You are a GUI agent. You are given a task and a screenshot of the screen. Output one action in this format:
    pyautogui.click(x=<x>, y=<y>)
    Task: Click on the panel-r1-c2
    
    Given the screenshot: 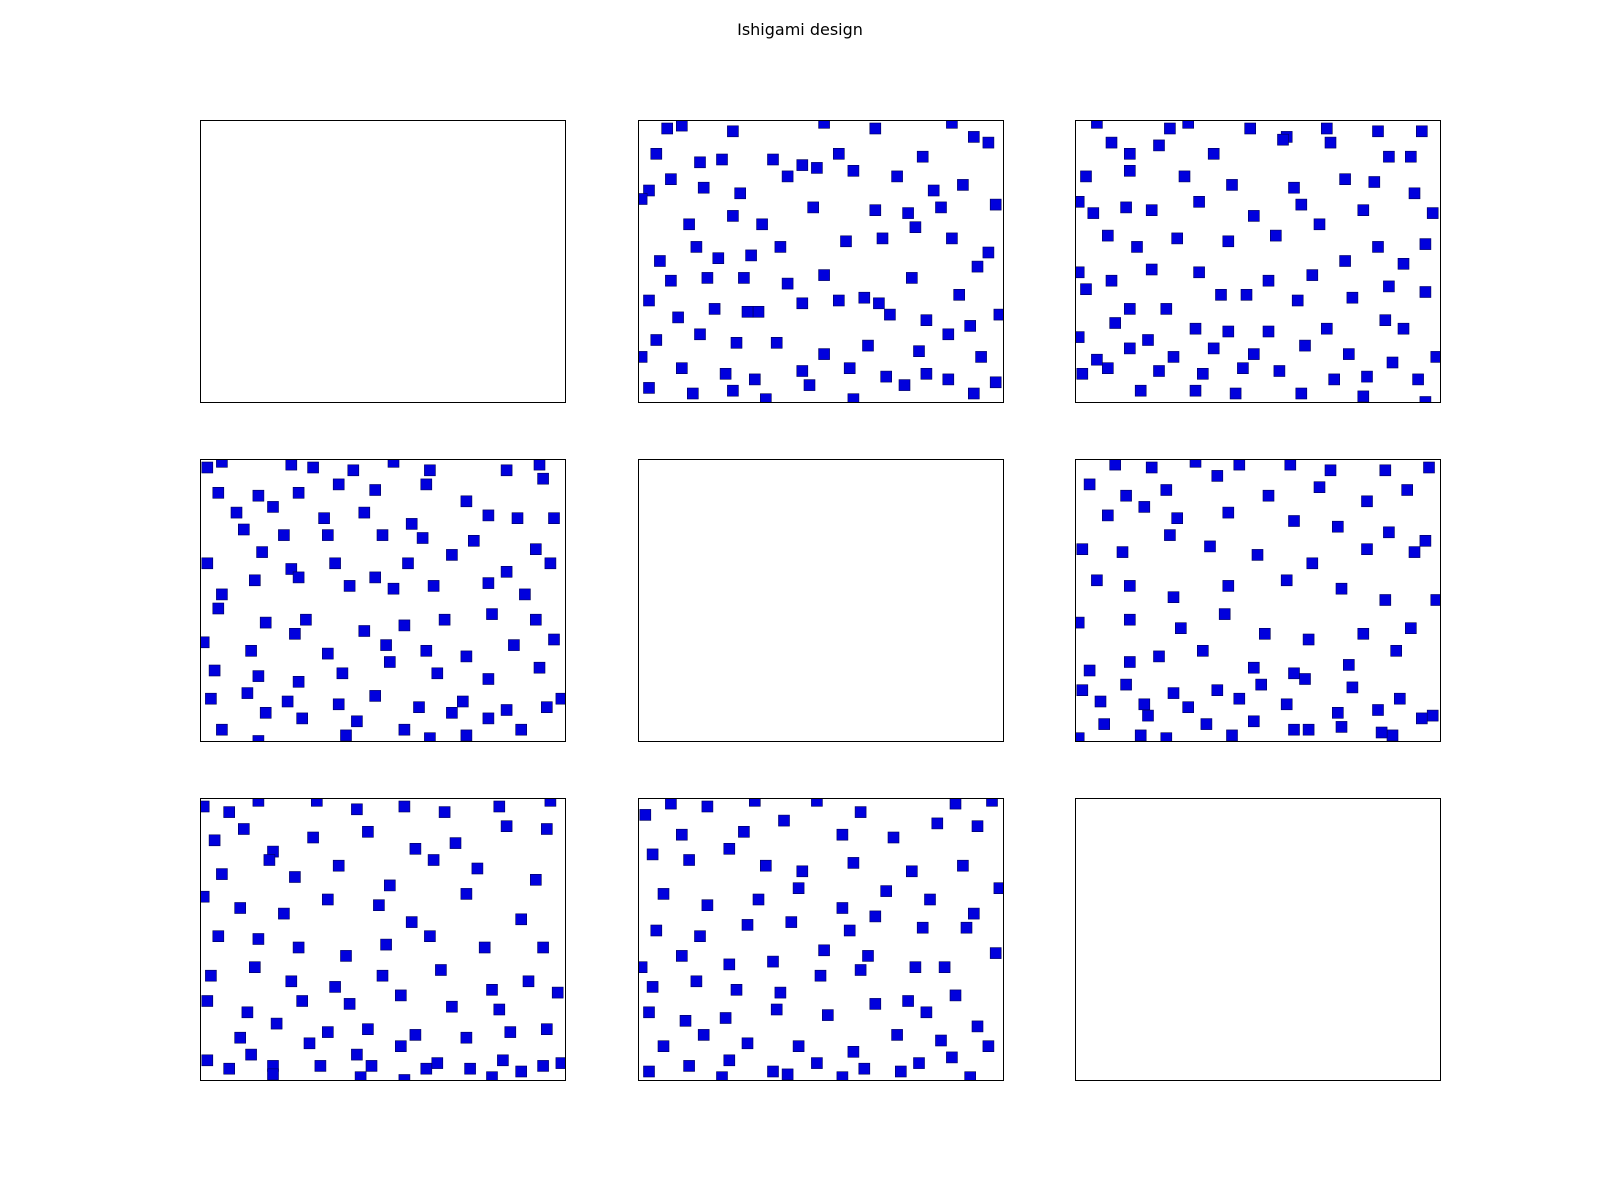 What is the action you would take?
    pyautogui.click(x=821, y=261)
    